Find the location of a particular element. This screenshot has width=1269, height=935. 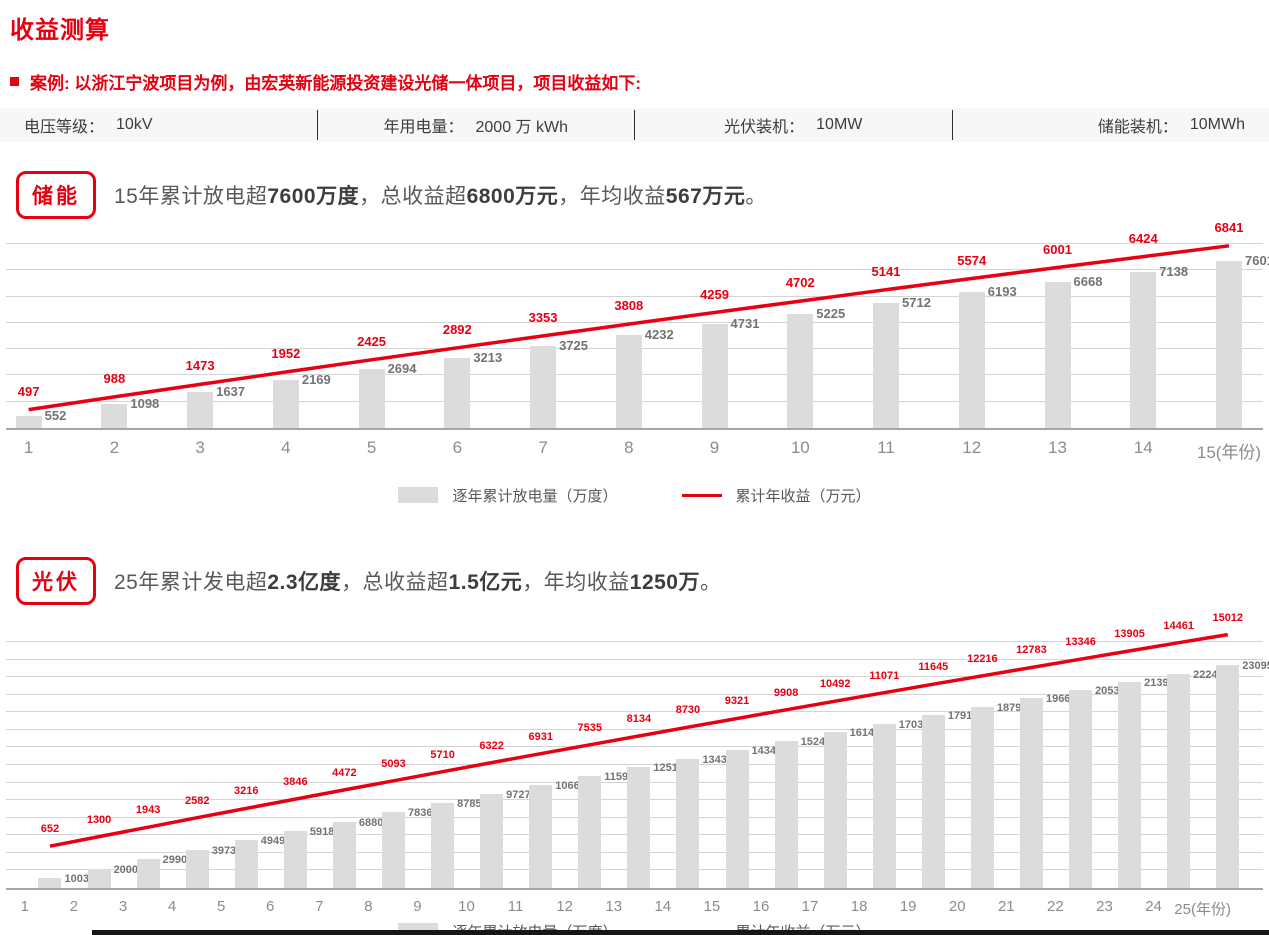

line-value-label: 12216 is located at coordinates (982, 658).